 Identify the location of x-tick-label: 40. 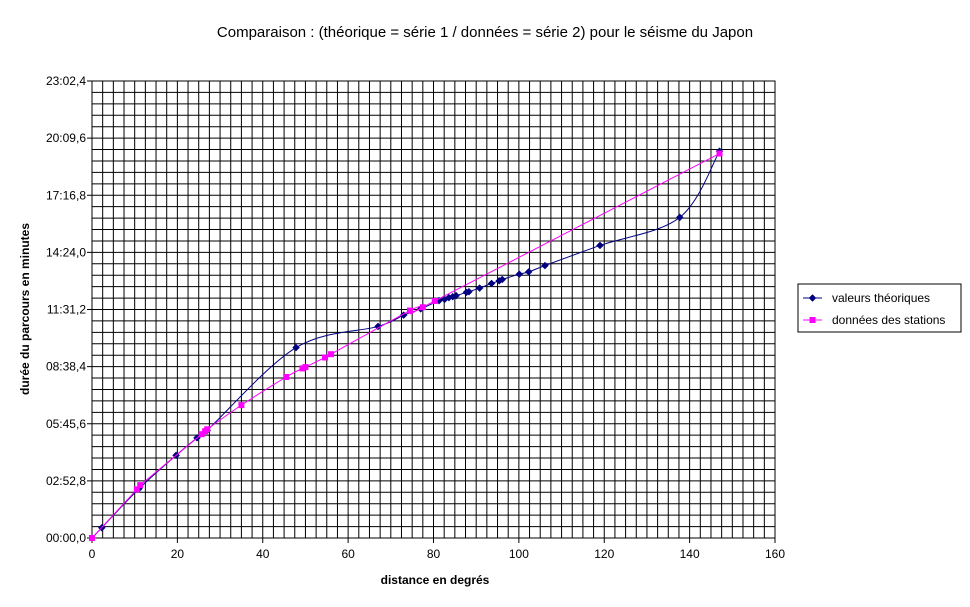
(263, 554).